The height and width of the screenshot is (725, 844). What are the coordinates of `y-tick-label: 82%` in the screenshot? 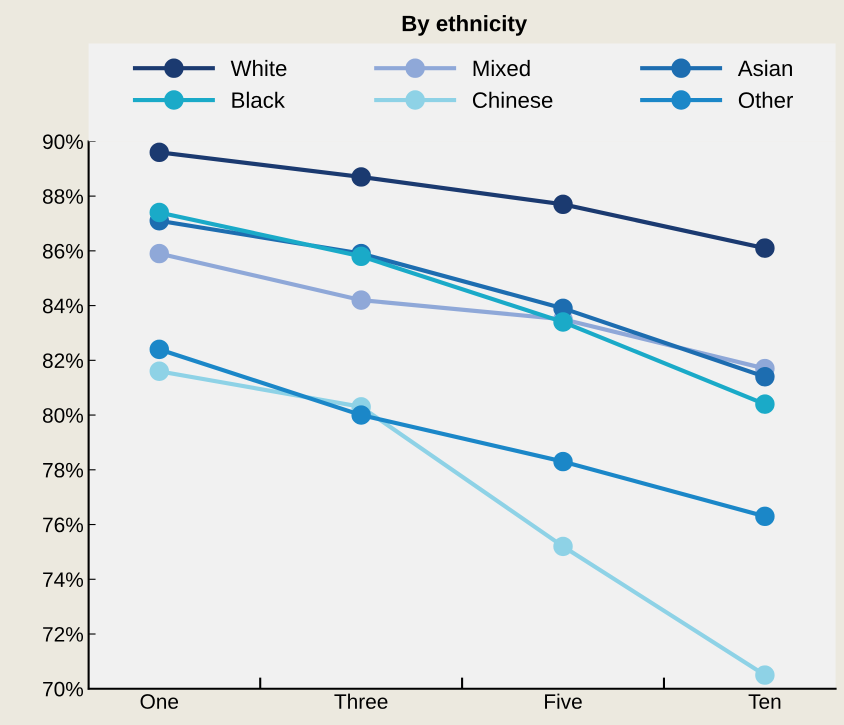 It's located at (63, 360).